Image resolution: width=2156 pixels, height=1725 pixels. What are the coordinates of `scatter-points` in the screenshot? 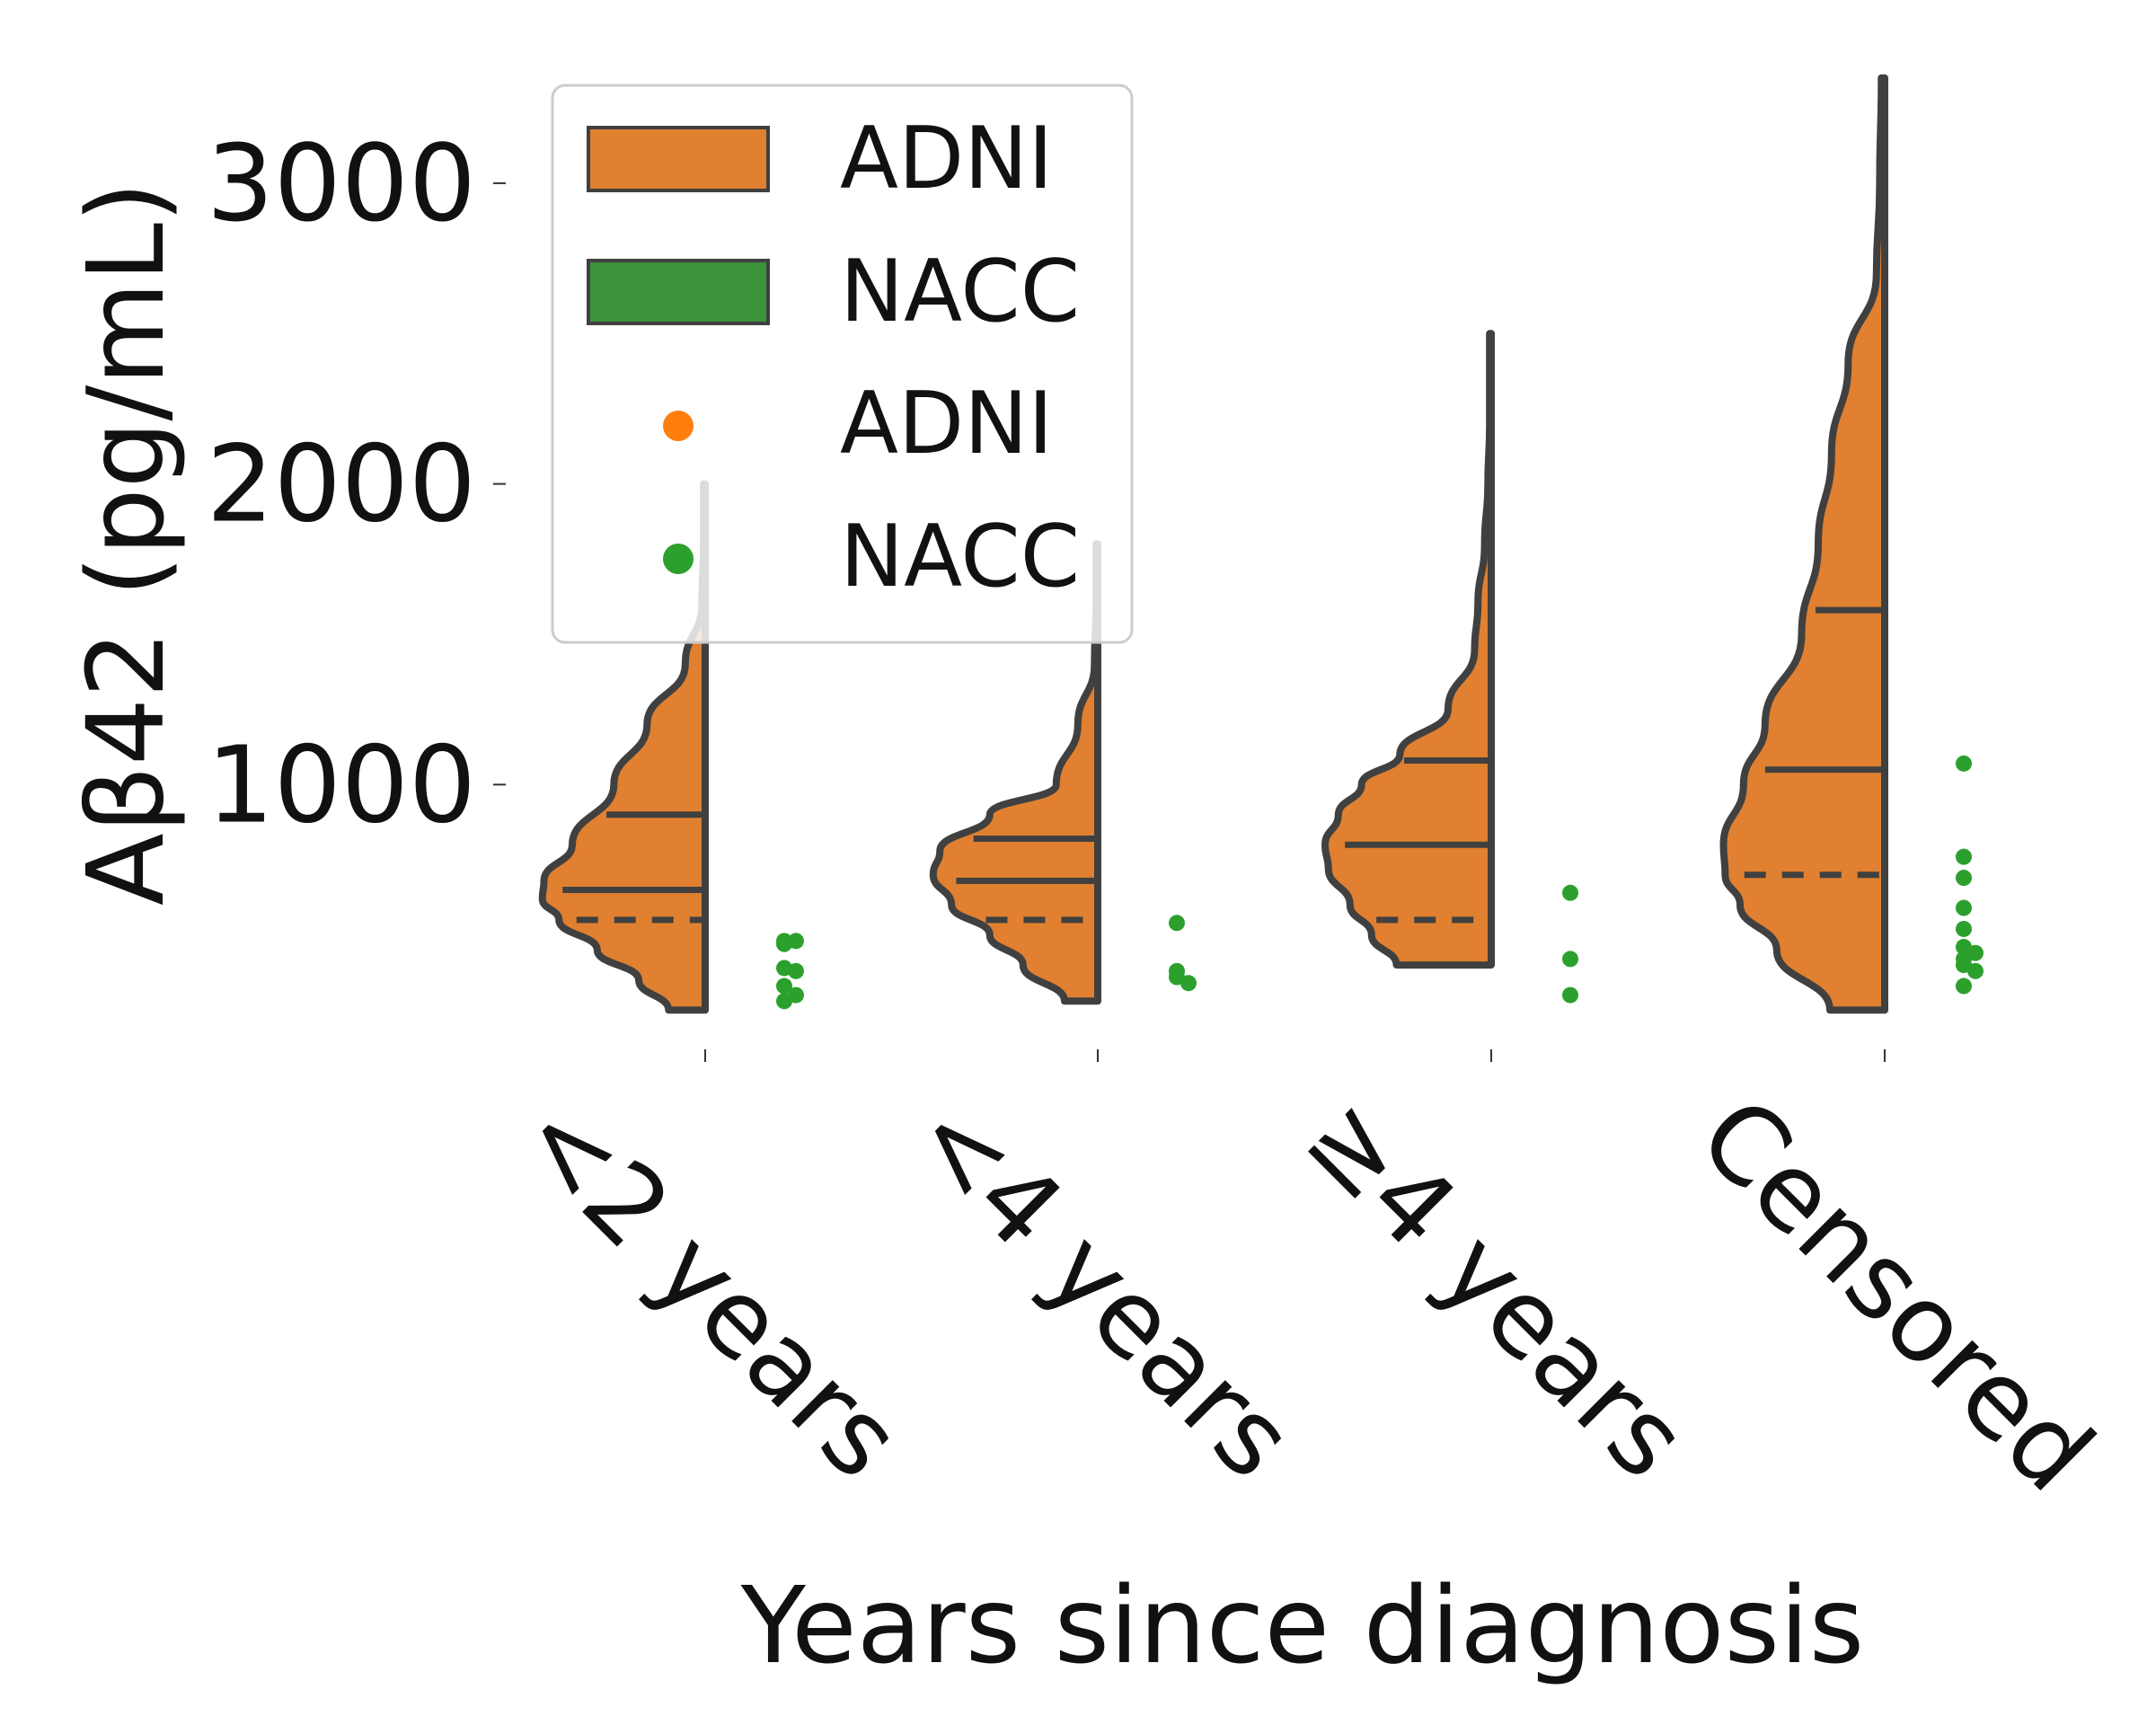 It's located at (1380, 882).